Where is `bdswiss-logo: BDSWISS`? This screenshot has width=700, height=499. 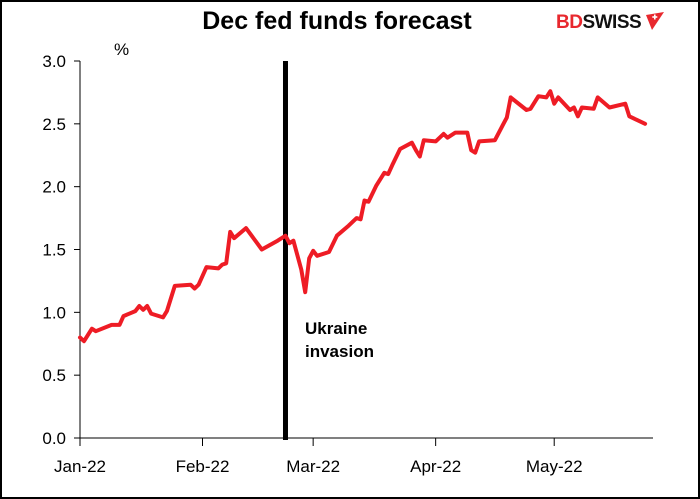 bdswiss-logo: BDSWISS is located at coordinates (610, 23).